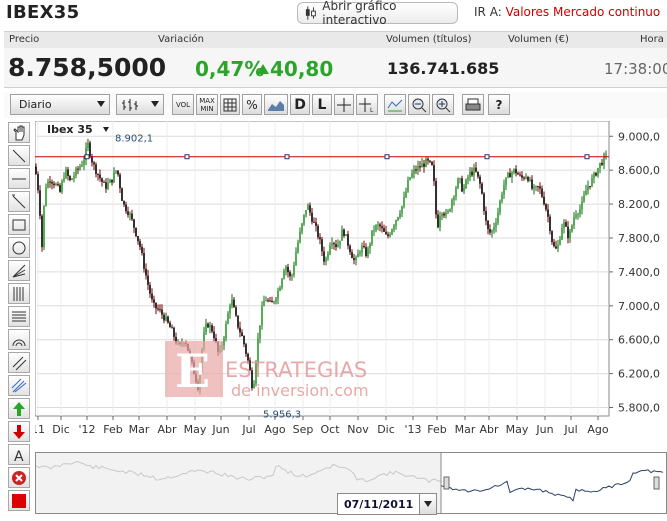 The image size is (667, 521). I want to click on tool-diagonal-line-button, so click(19, 201).